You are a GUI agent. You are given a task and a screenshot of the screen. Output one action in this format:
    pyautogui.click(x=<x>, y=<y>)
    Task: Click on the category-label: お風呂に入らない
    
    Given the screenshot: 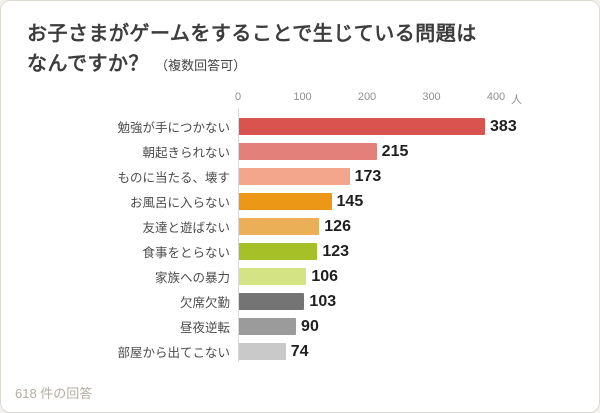 What is the action you would take?
    pyautogui.click(x=179, y=203)
    